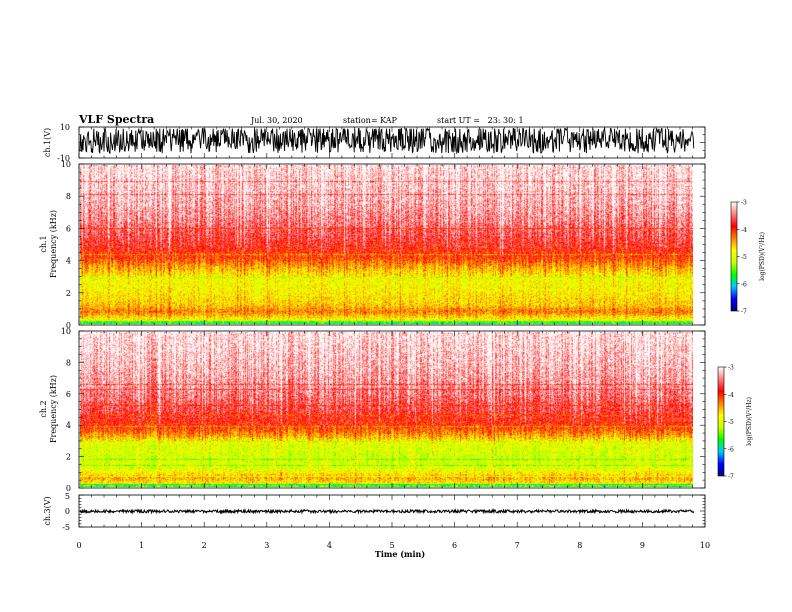 The width and height of the screenshot is (792, 612). What do you see at coordinates (387, 140) in the screenshot?
I see `ch1-waveform-trace` at bounding box center [387, 140].